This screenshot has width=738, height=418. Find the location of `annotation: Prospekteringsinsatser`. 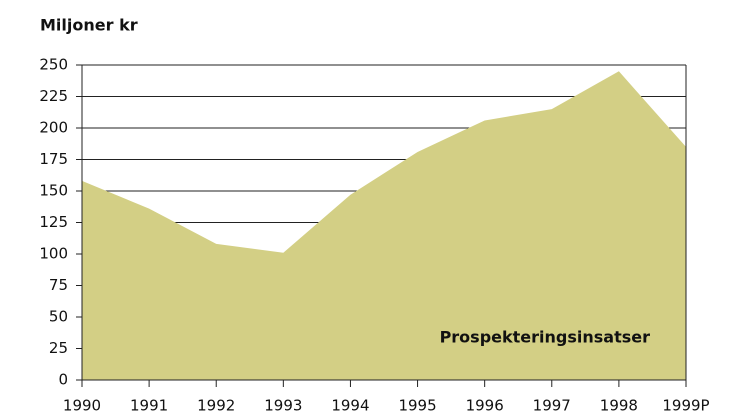

annotation: Prospekteringsinsatser is located at coordinates (545, 337).